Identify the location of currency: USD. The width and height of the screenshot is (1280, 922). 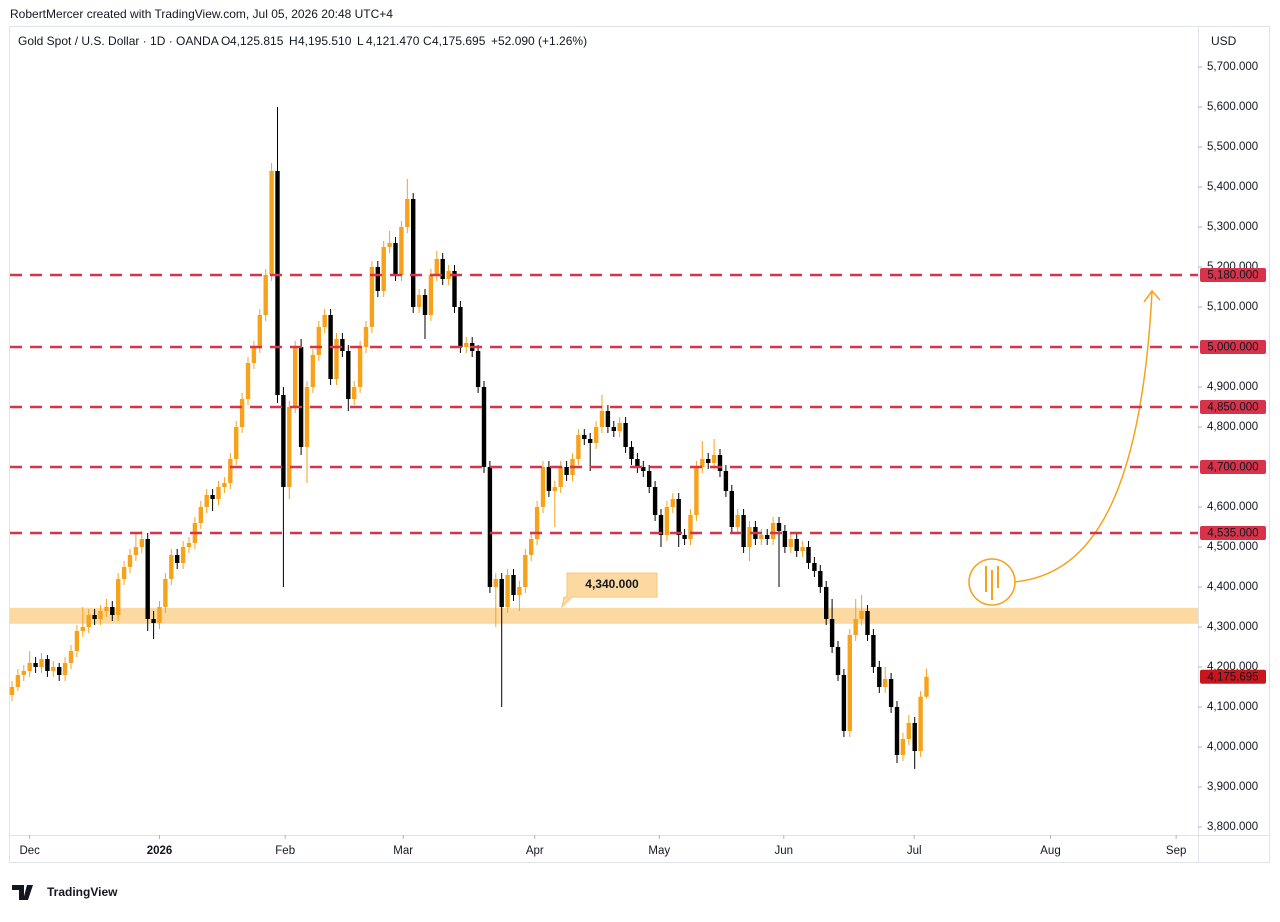
(1224, 41).